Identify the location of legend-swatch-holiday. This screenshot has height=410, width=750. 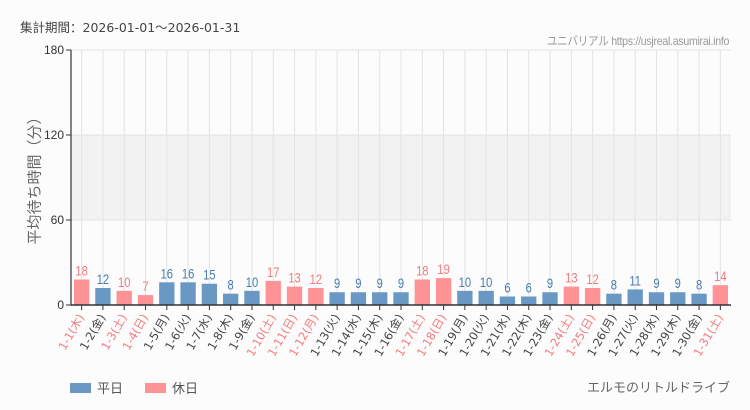
(156, 387).